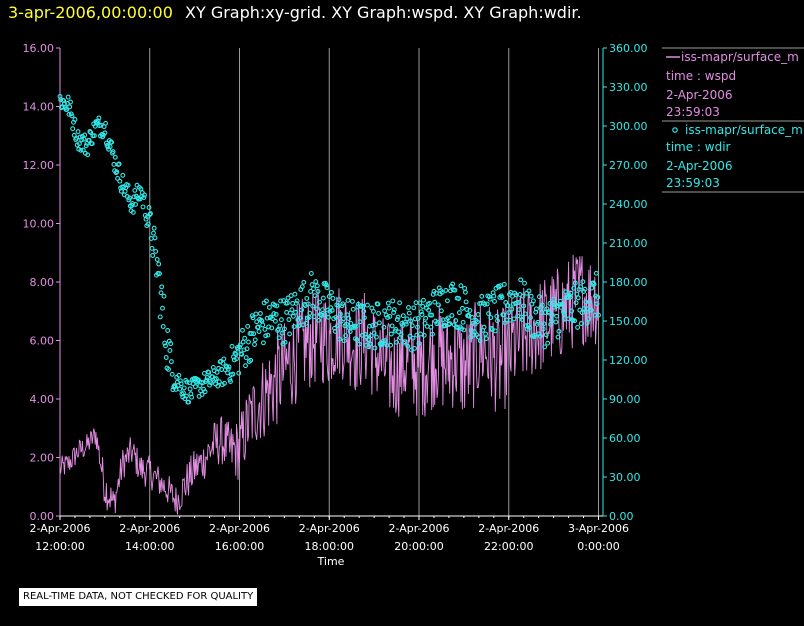  I want to click on left-tick-label: 0.00, so click(42, 516).